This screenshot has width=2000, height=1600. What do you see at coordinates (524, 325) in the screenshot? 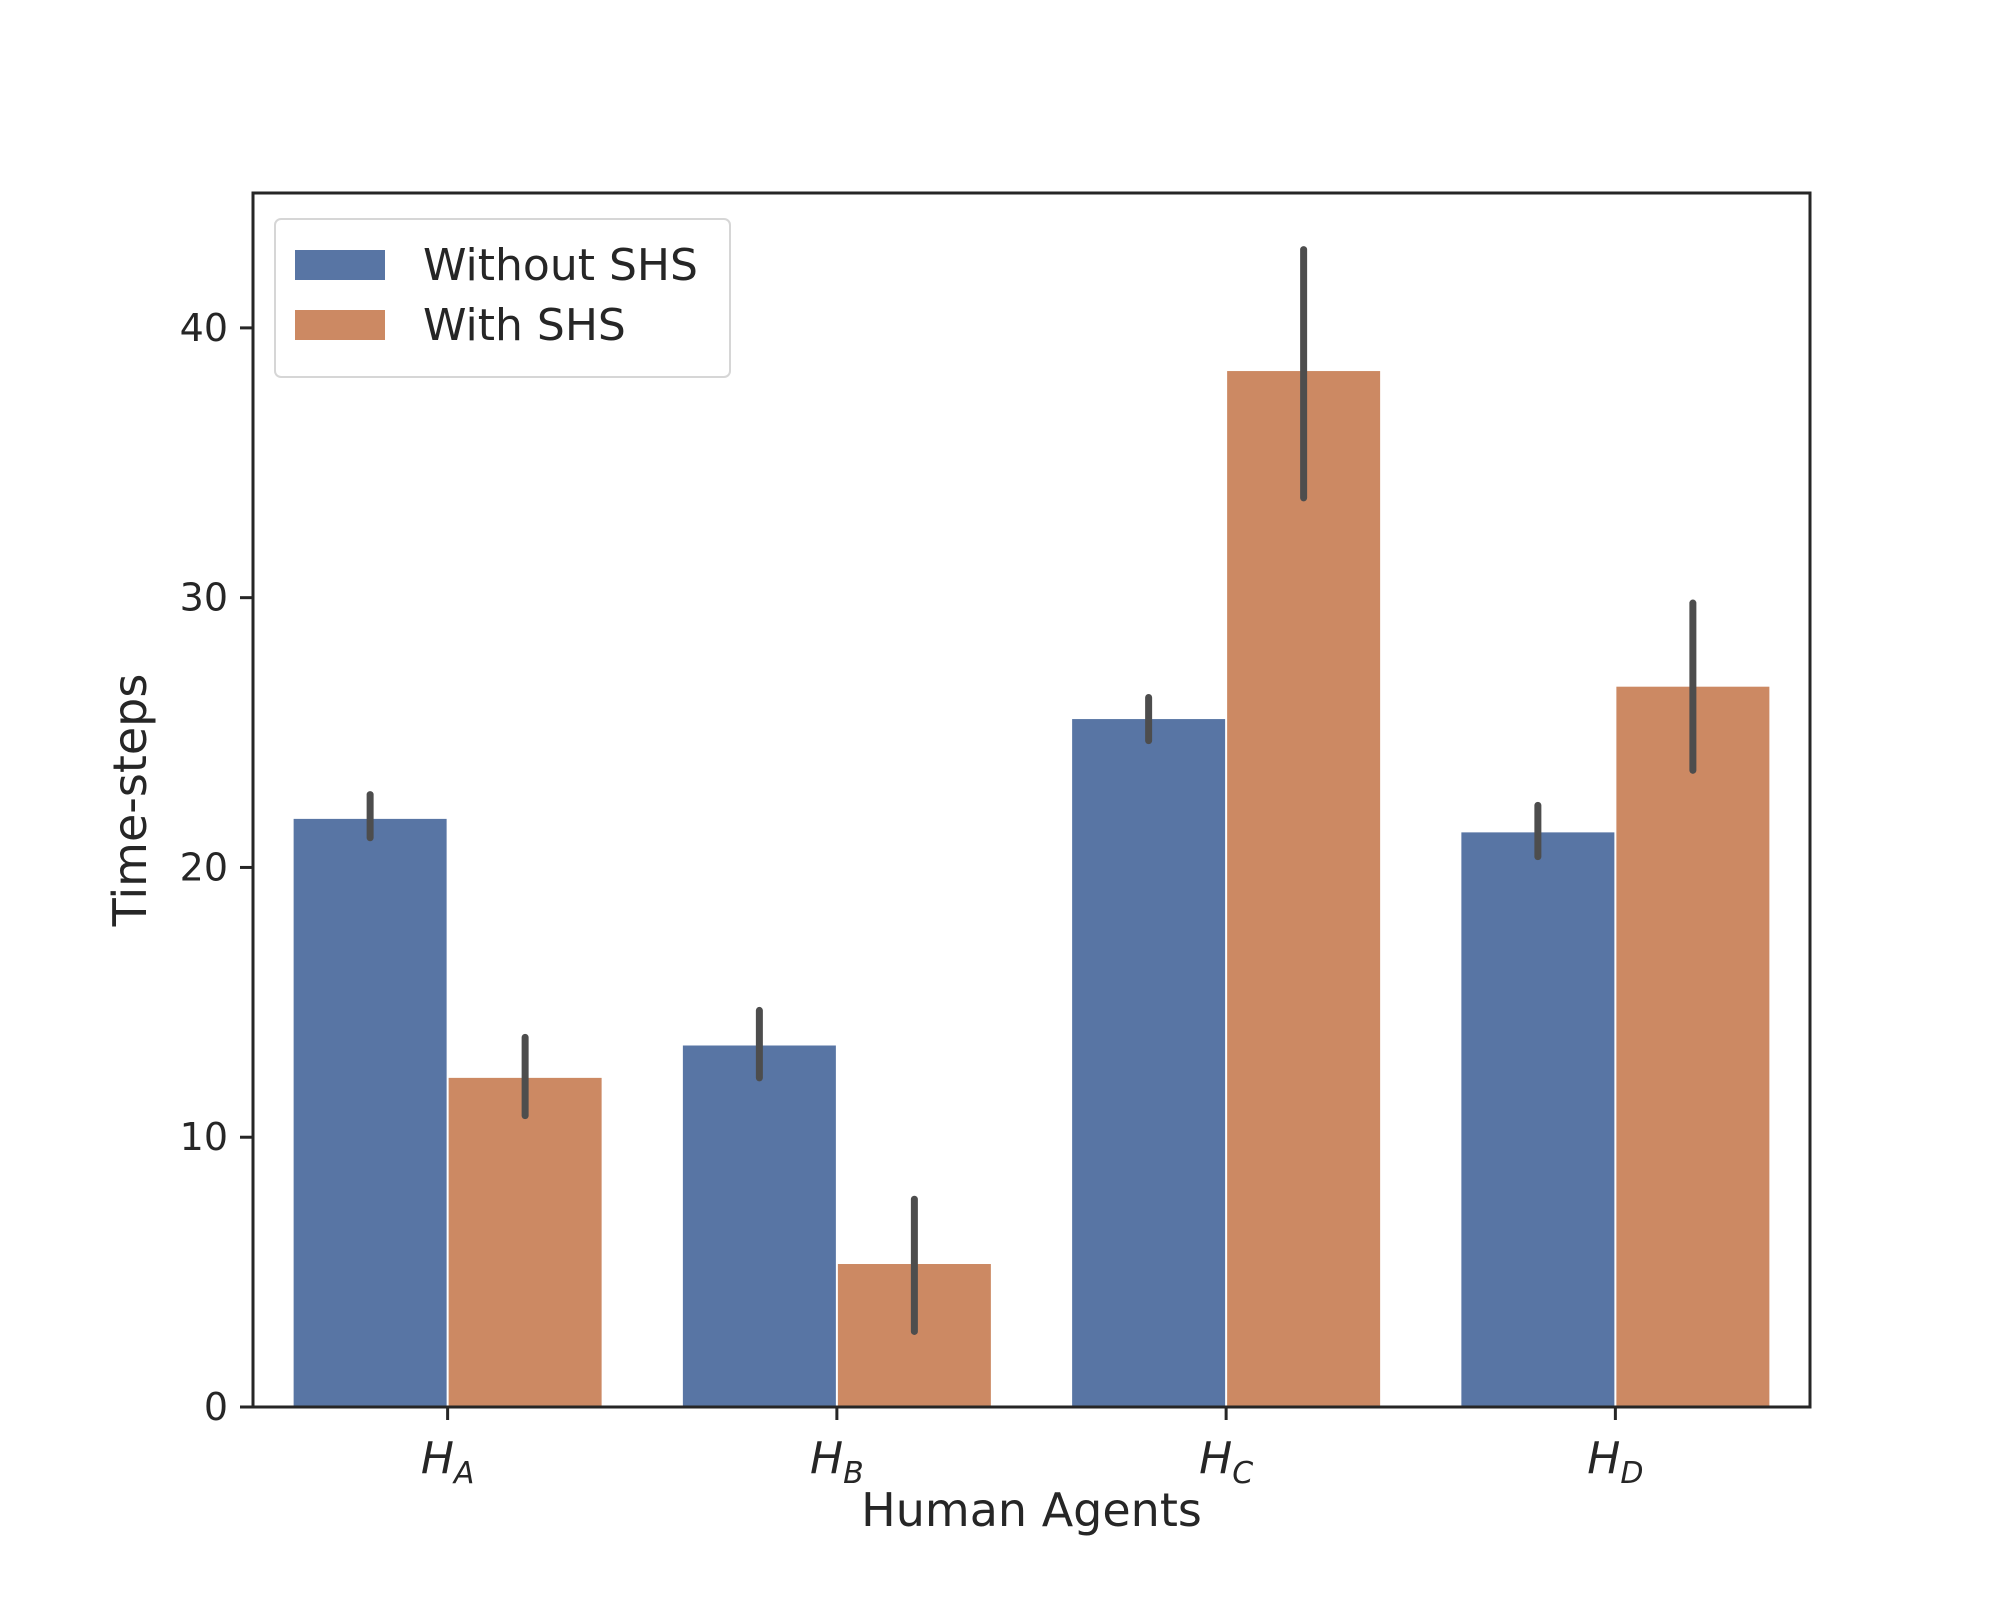
I see `legend-label-with-shs: With SHS` at bounding box center [524, 325].